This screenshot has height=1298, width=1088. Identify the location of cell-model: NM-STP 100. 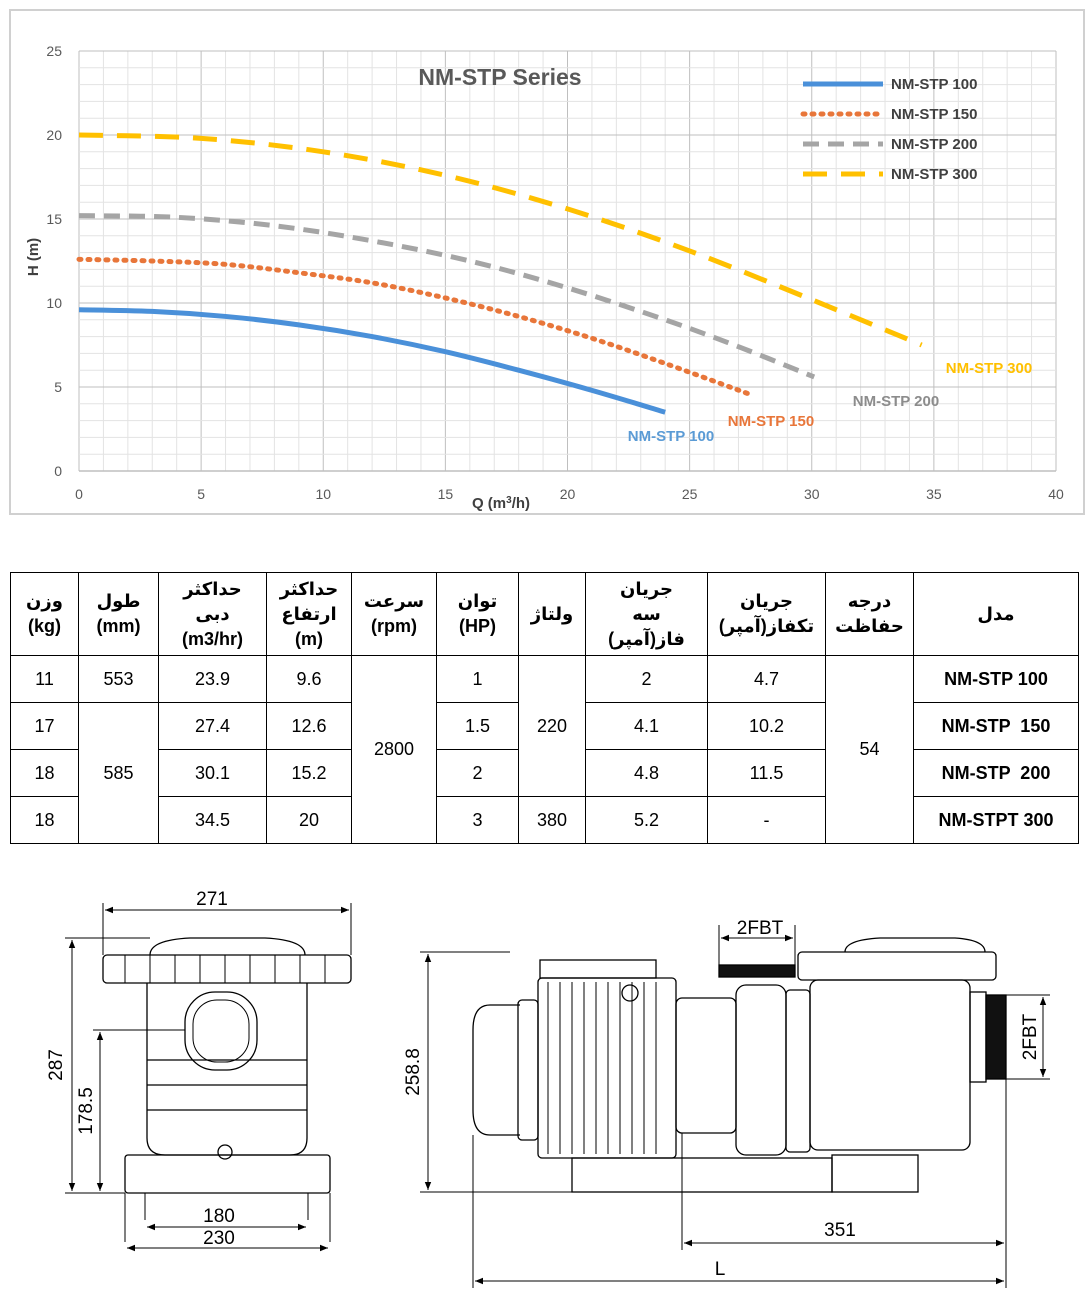
(996, 679).